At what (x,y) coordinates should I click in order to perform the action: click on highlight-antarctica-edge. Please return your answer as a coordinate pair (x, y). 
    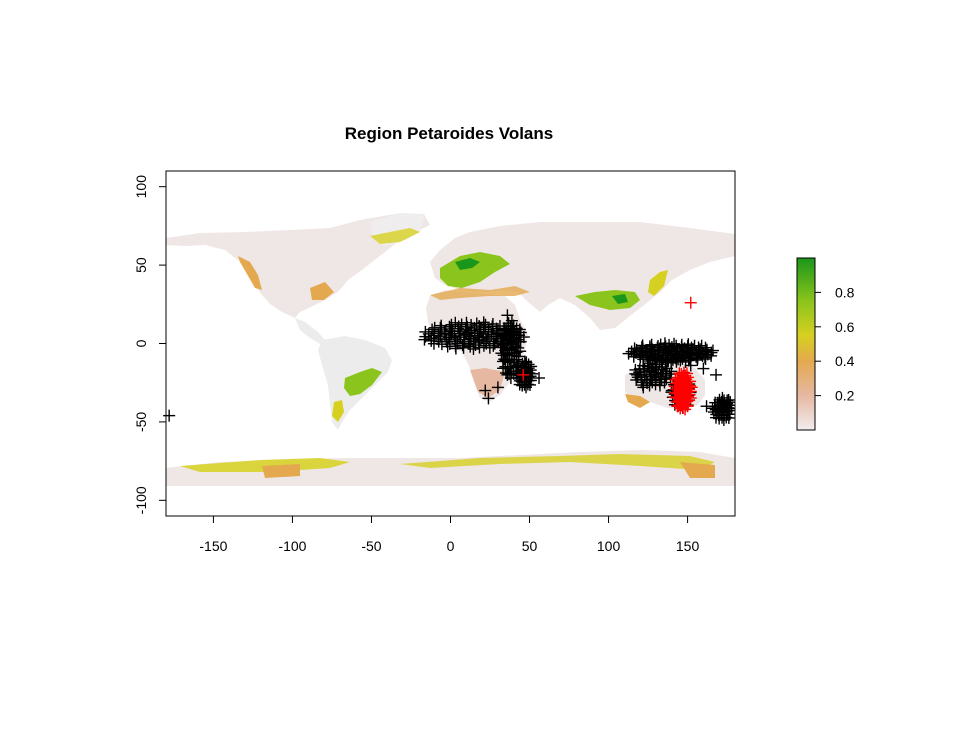
    Looking at the image, I should click on (265, 465).